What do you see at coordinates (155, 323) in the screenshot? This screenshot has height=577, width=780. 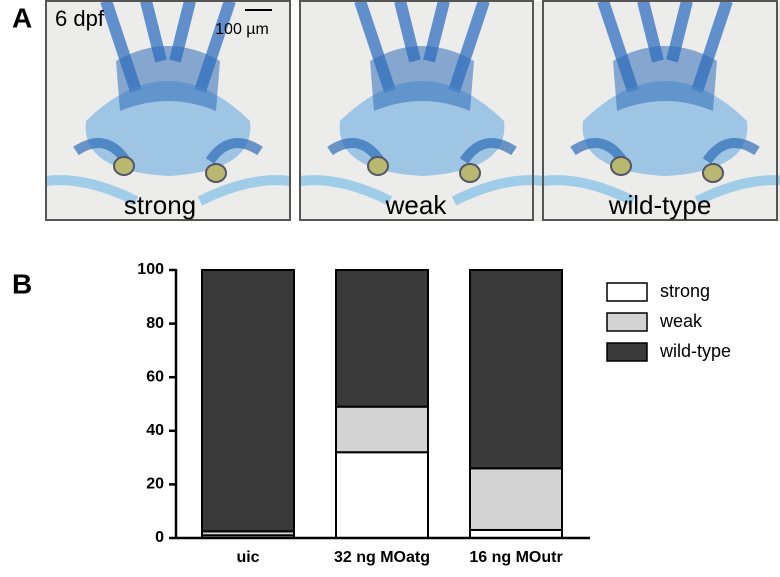 I see `y-tick-label: 80` at bounding box center [155, 323].